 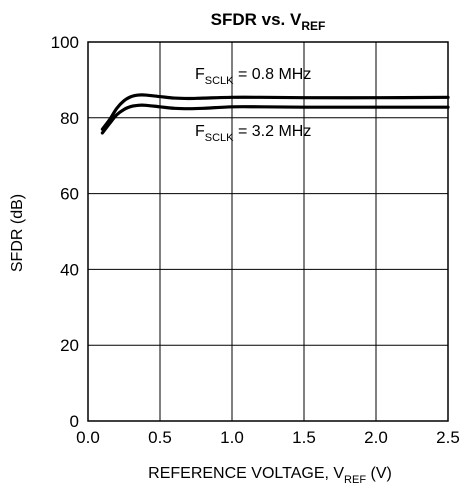 I want to click on y-tick-label: 20, so click(x=69, y=345).